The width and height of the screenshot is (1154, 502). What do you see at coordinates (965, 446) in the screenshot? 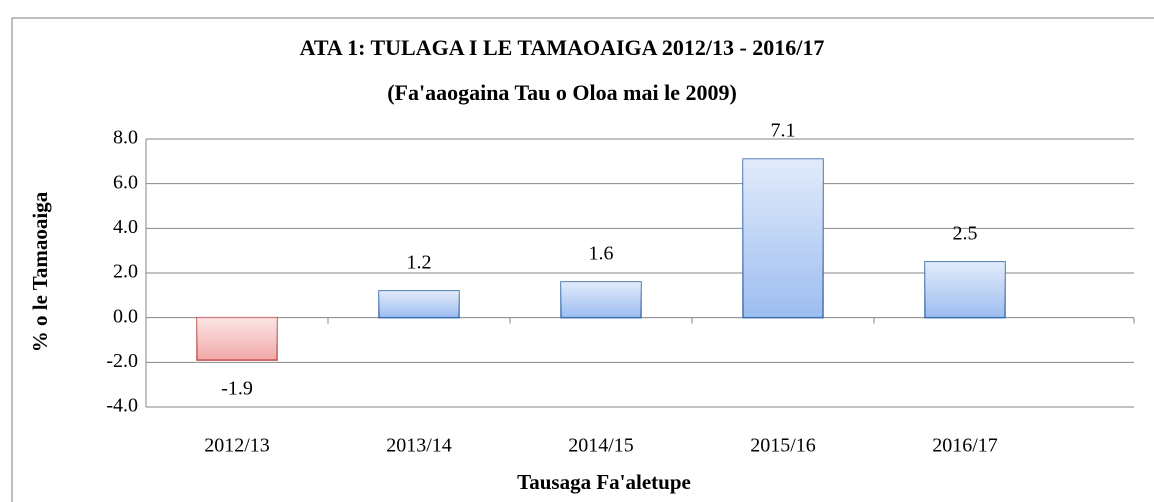
I see `x-tick-label: 2016/17` at bounding box center [965, 446].